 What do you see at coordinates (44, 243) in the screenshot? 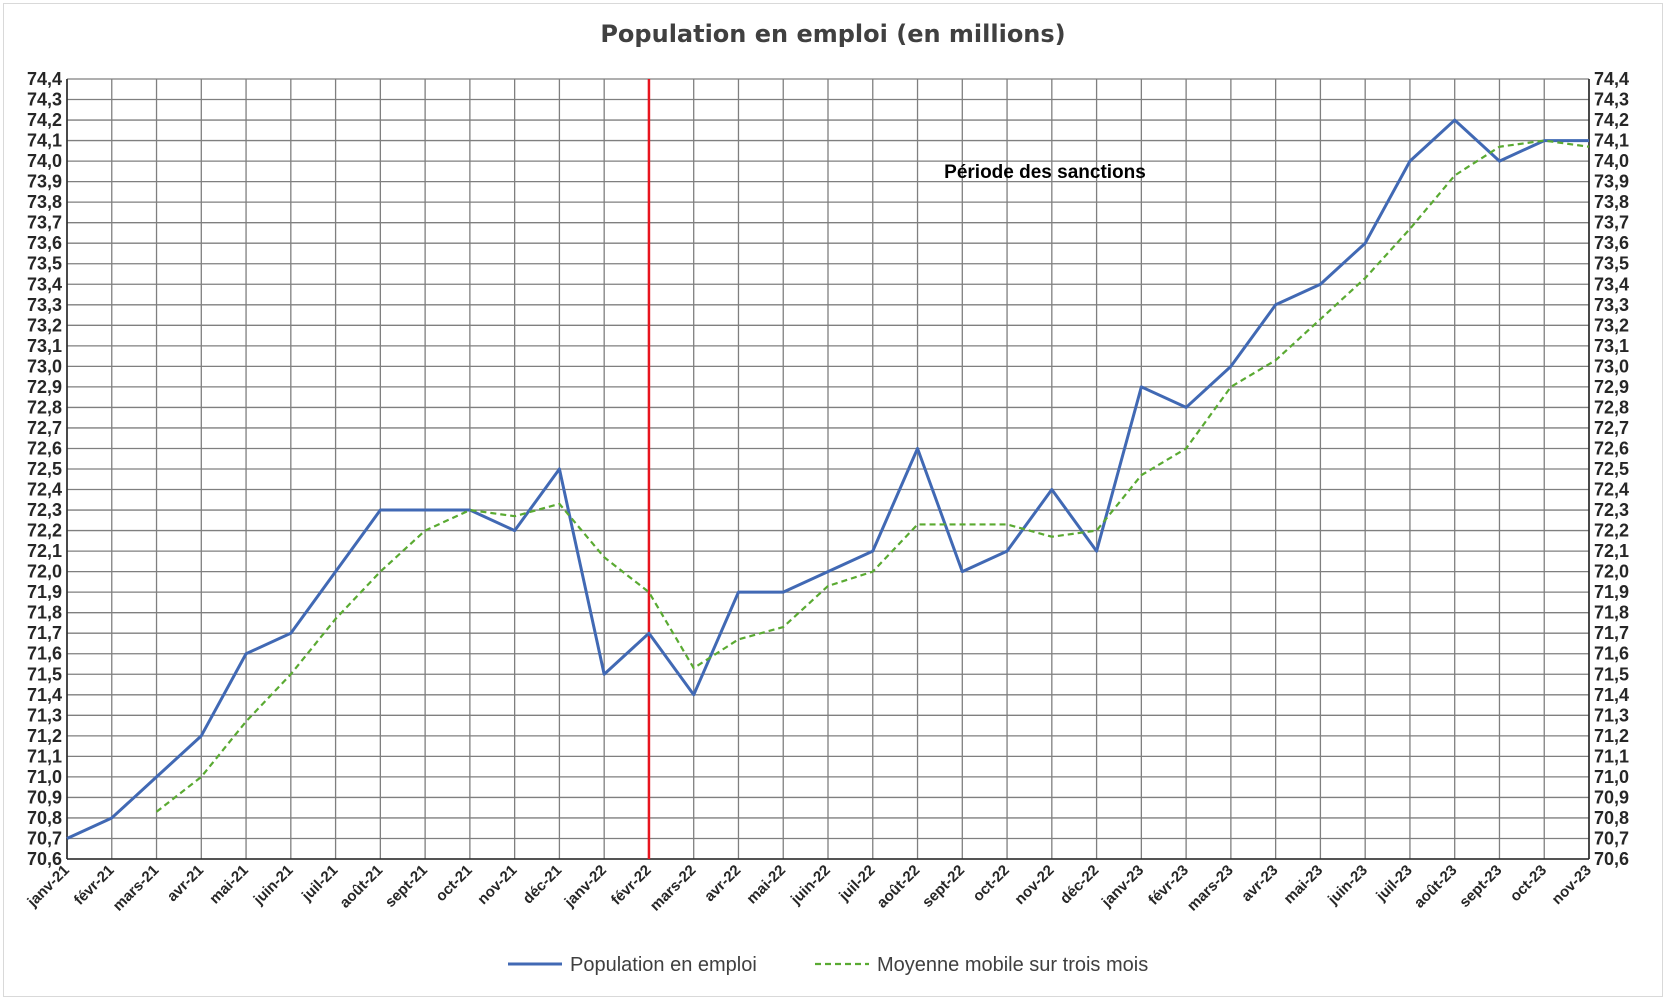
I see `y-tick-label-left: 73,6` at bounding box center [44, 243].